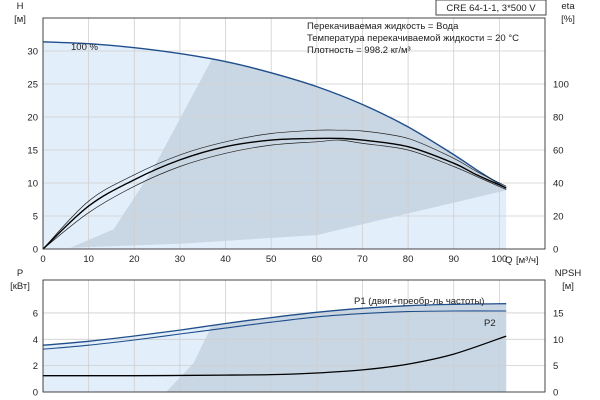 The width and height of the screenshot is (600, 400). Describe the element at coordinates (274, 330) in the screenshot. I see `p2-curve` at that location.